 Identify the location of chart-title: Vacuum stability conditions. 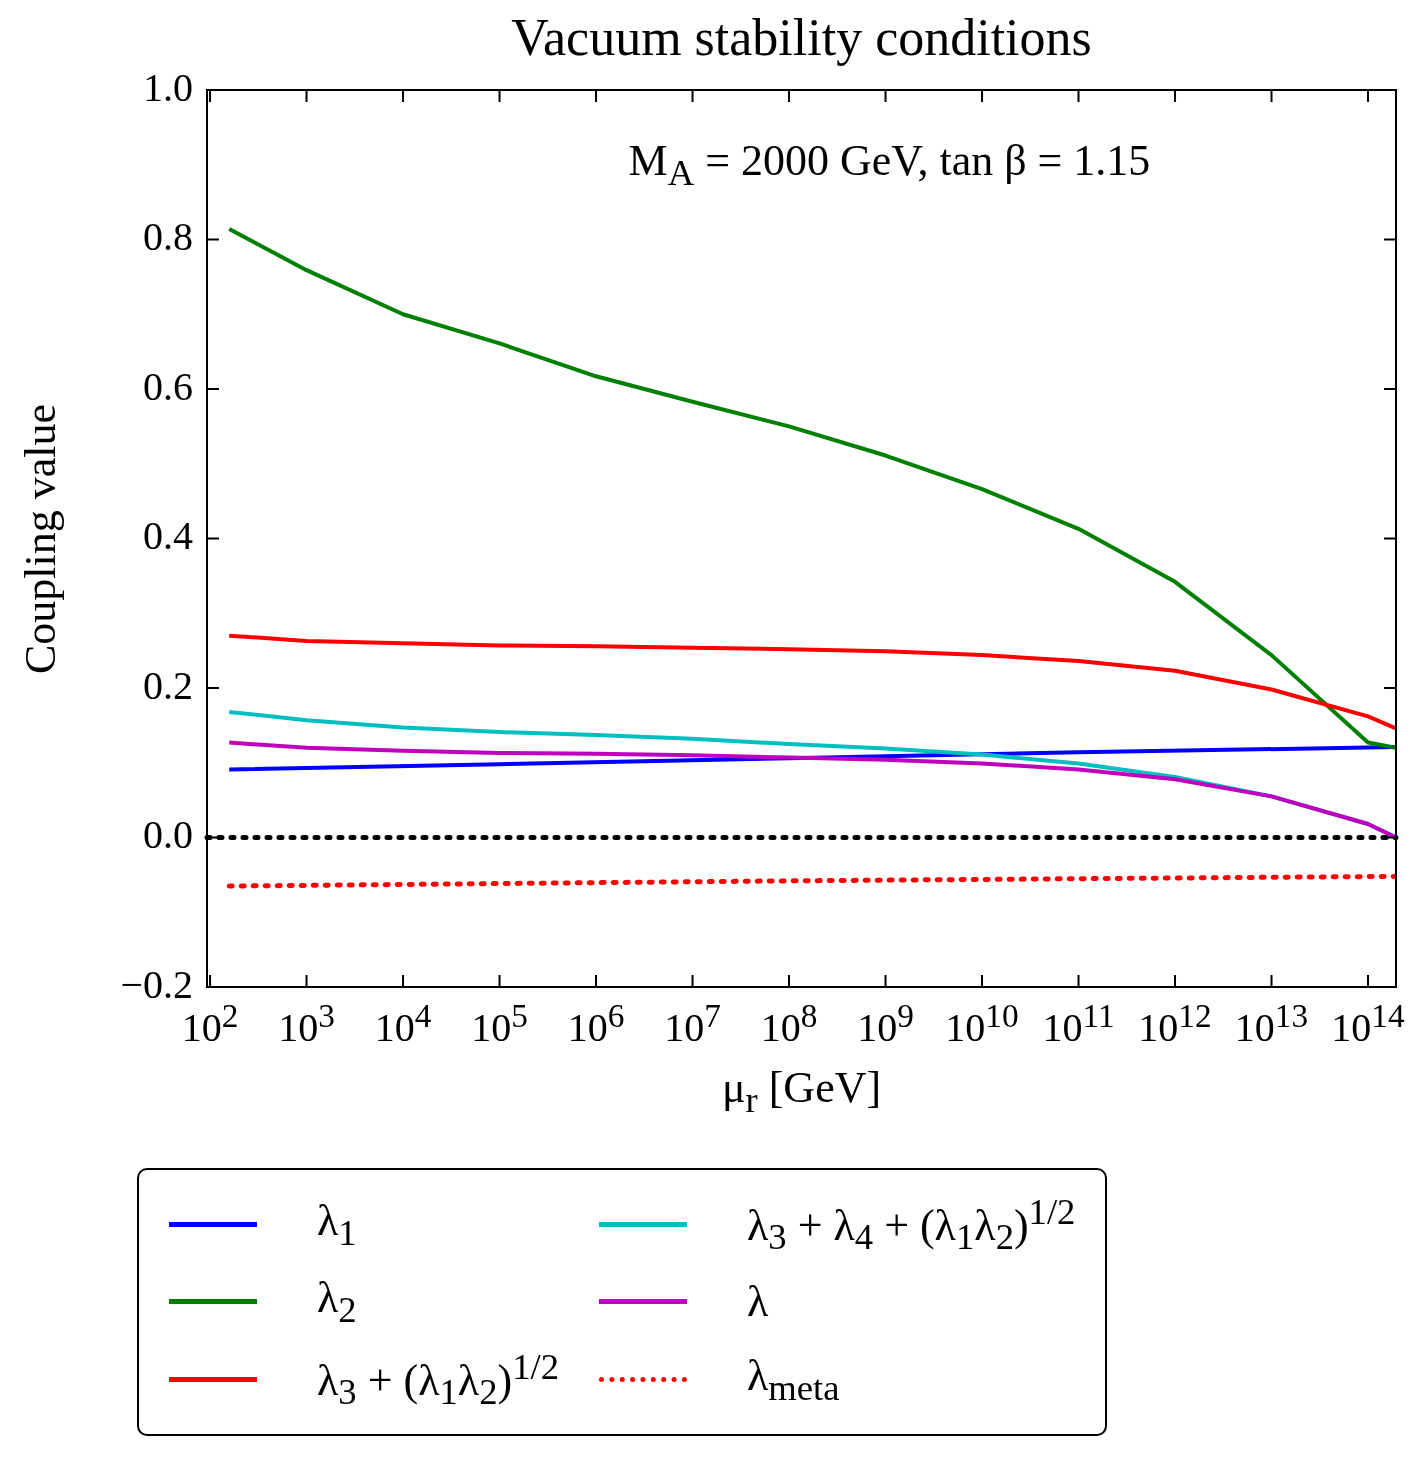
(801, 37).